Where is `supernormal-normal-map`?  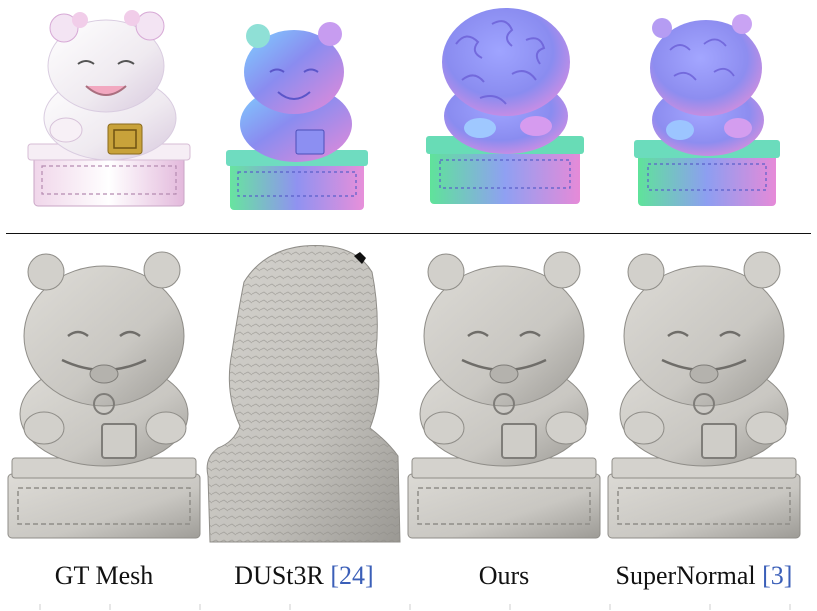
supernormal-normal-map is located at coordinates (707, 113).